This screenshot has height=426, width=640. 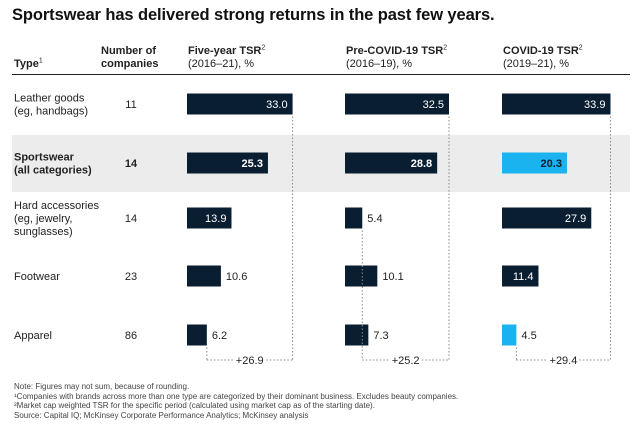 I want to click on header-count-line2: companies, so click(x=130, y=64).